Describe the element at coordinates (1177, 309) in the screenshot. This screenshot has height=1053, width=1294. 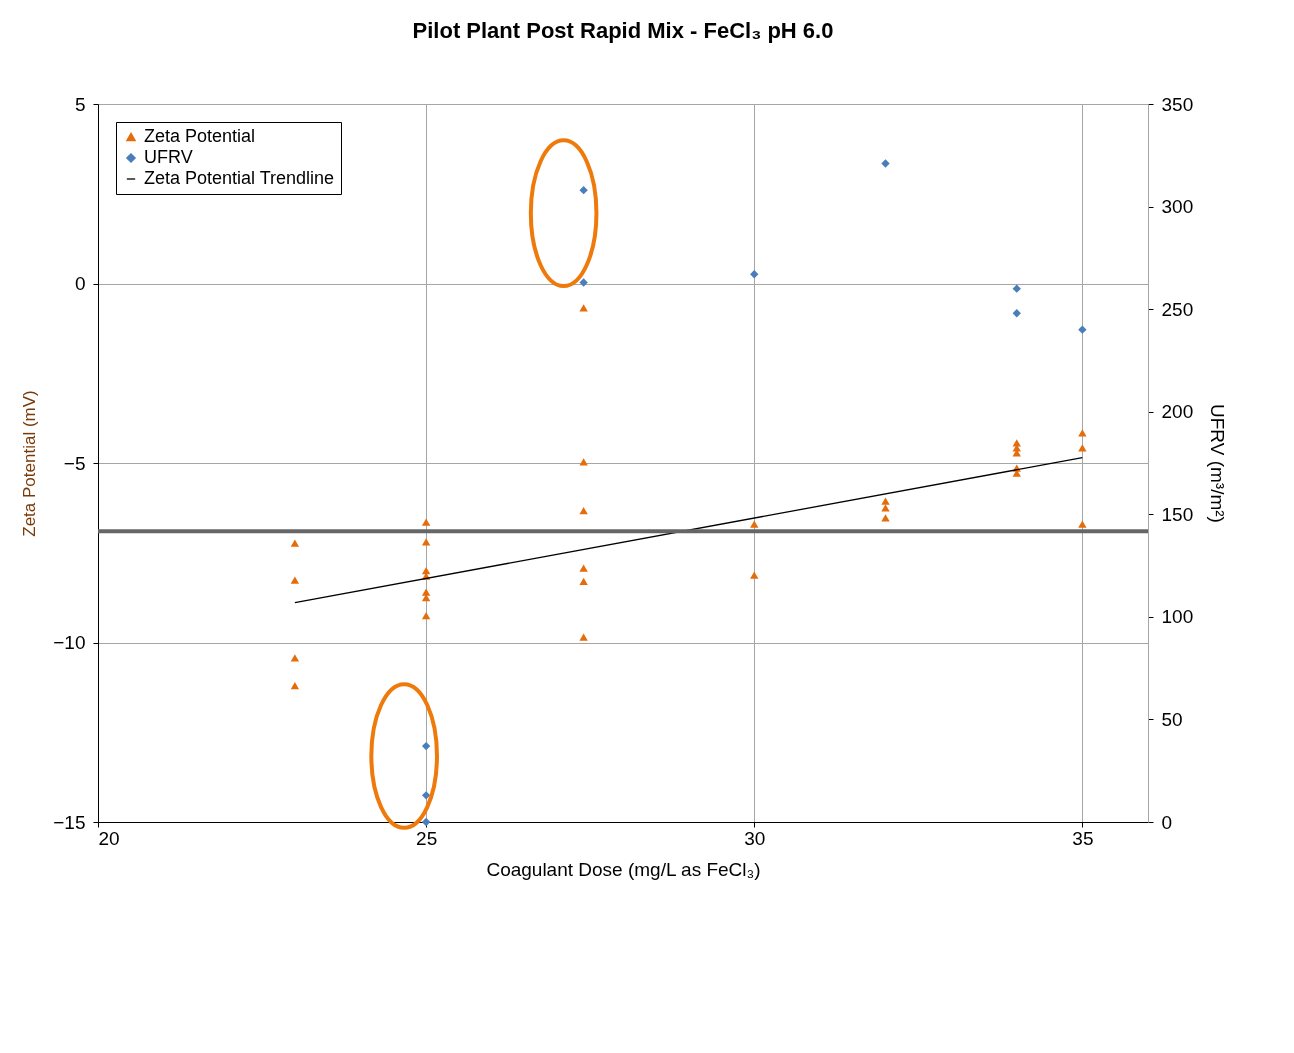
I see `y2-tick-label: 250` at that location.